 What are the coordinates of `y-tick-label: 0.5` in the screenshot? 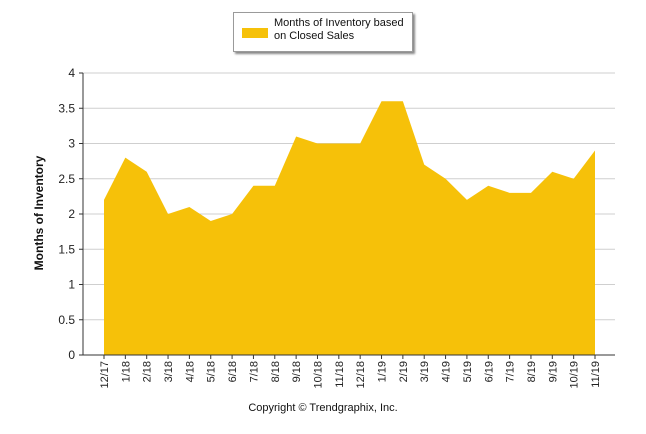 It's located at (66, 320).